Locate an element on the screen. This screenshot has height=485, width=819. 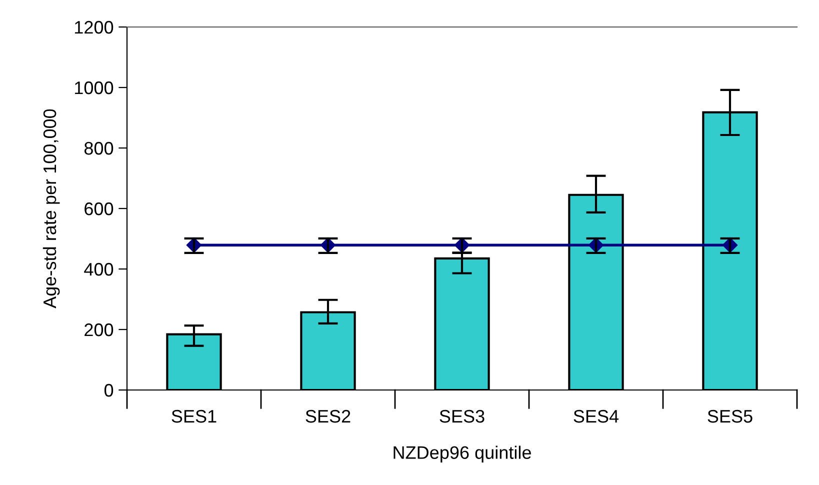
x-tick-label: SES3 is located at coordinates (462, 416).